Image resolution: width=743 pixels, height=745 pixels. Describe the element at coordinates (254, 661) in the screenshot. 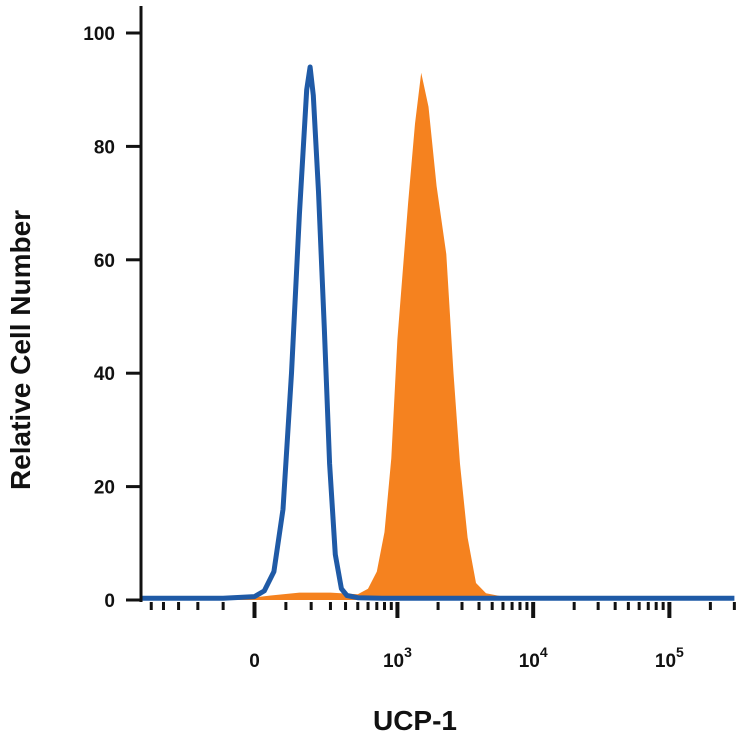

I see `x-tick-label: 0` at that location.